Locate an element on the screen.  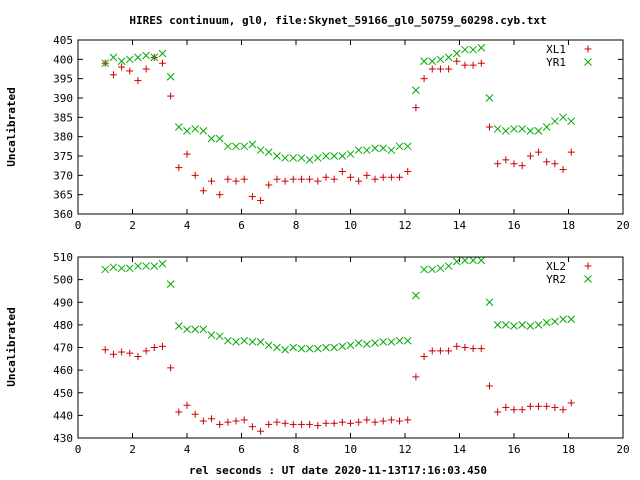
top-ytick-label: 365 is located at coordinates (63, 195).